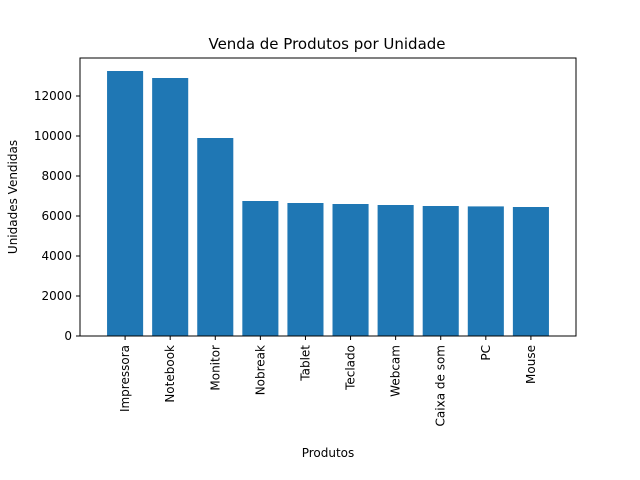 This screenshot has width=640, height=480. What do you see at coordinates (56, 296) in the screenshot?
I see `y-tick-label: 2000` at bounding box center [56, 296].